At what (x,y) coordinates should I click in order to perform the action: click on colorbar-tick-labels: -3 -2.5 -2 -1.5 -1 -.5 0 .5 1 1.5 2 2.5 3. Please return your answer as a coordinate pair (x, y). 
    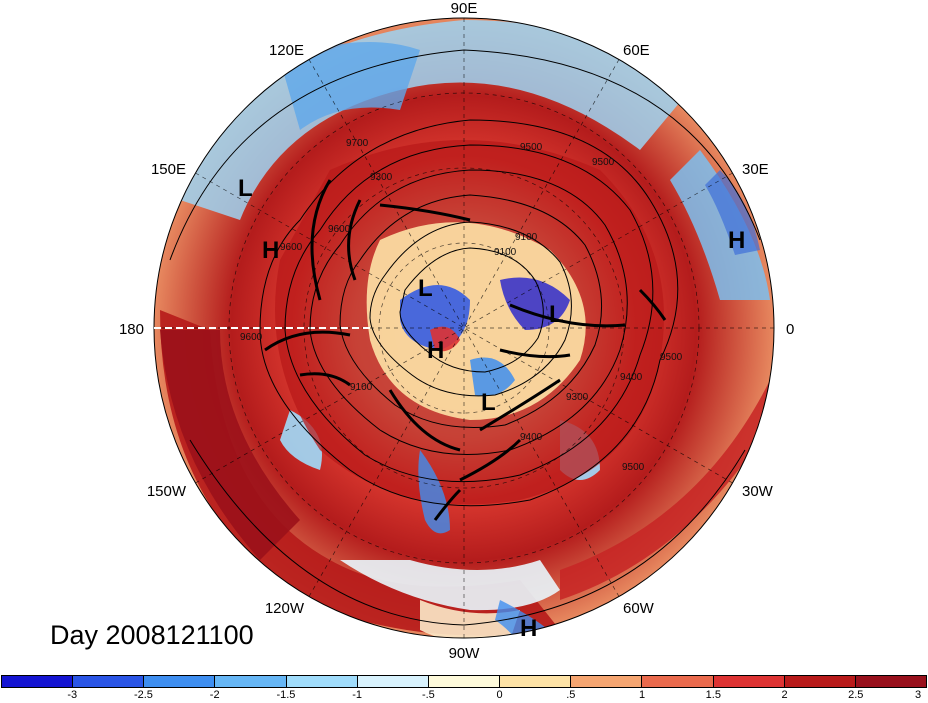
    Looking at the image, I should click on (464, 696).